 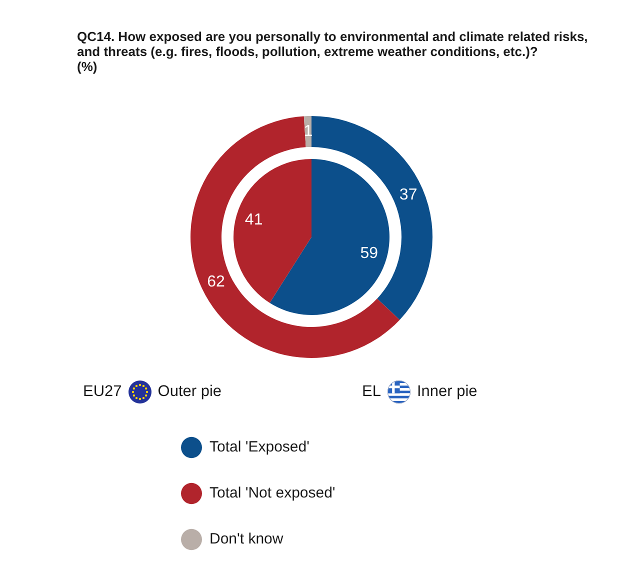 I want to click on data-label: 62, so click(x=216, y=281).